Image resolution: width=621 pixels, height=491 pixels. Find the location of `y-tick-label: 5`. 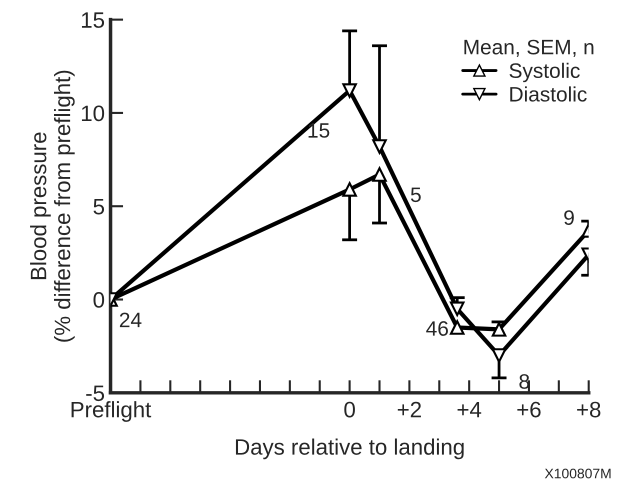

y-tick-label: 5 is located at coordinates (99, 206).